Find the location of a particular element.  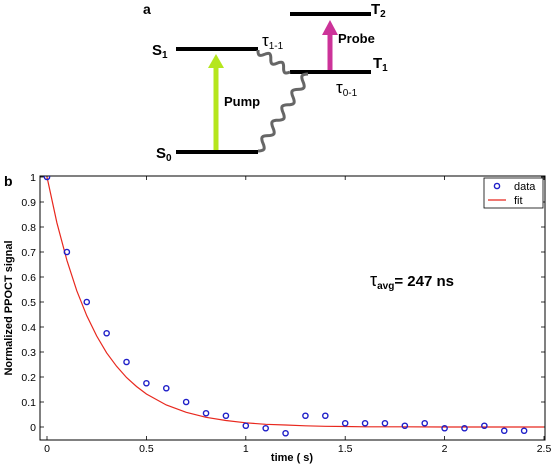

s0-label: S0 is located at coordinates (164, 154).